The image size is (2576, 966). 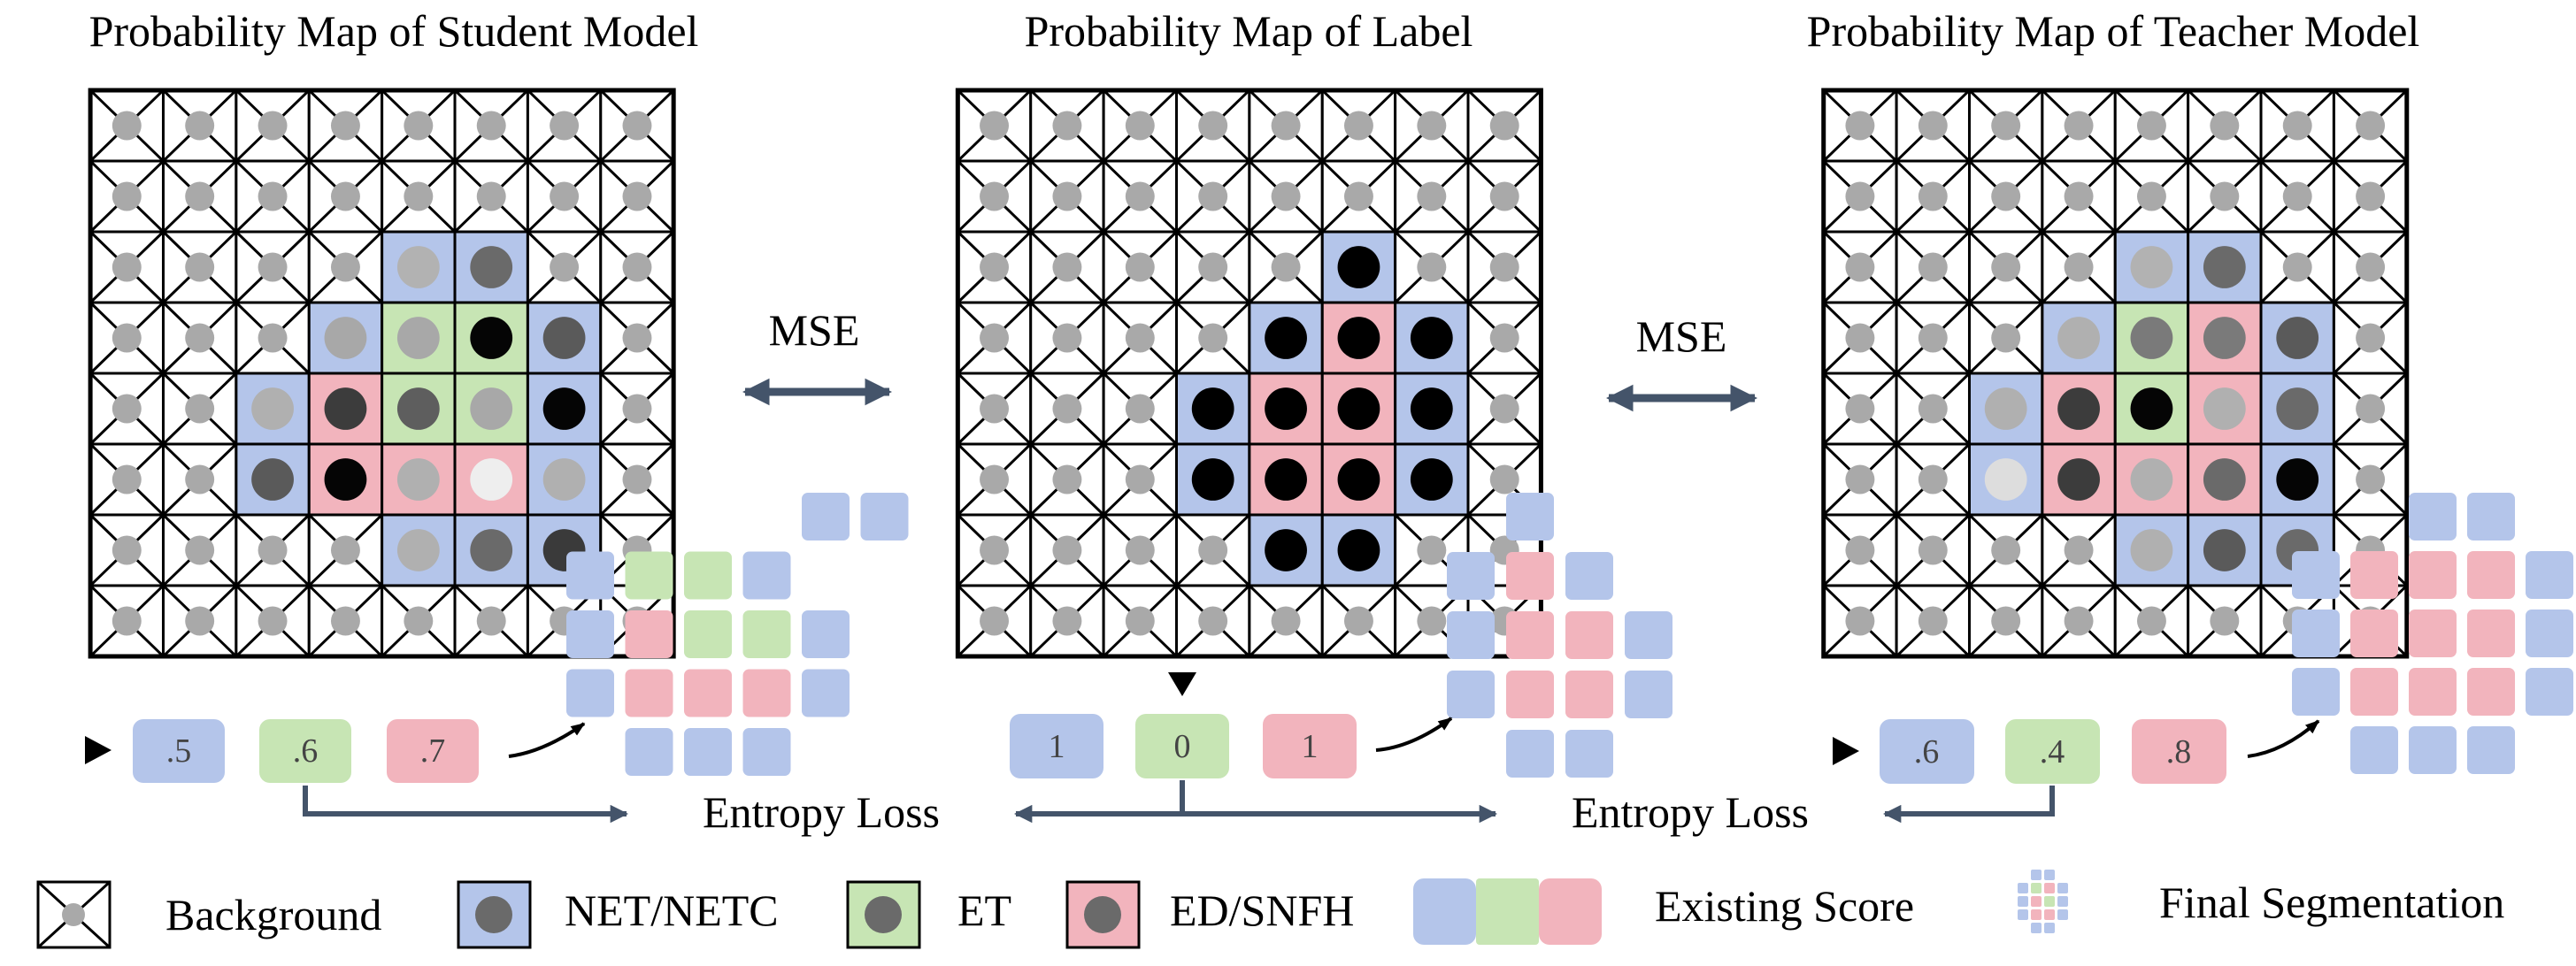 What do you see at coordinates (466, 805) in the screenshot?
I see `entropy-connector-left` at bounding box center [466, 805].